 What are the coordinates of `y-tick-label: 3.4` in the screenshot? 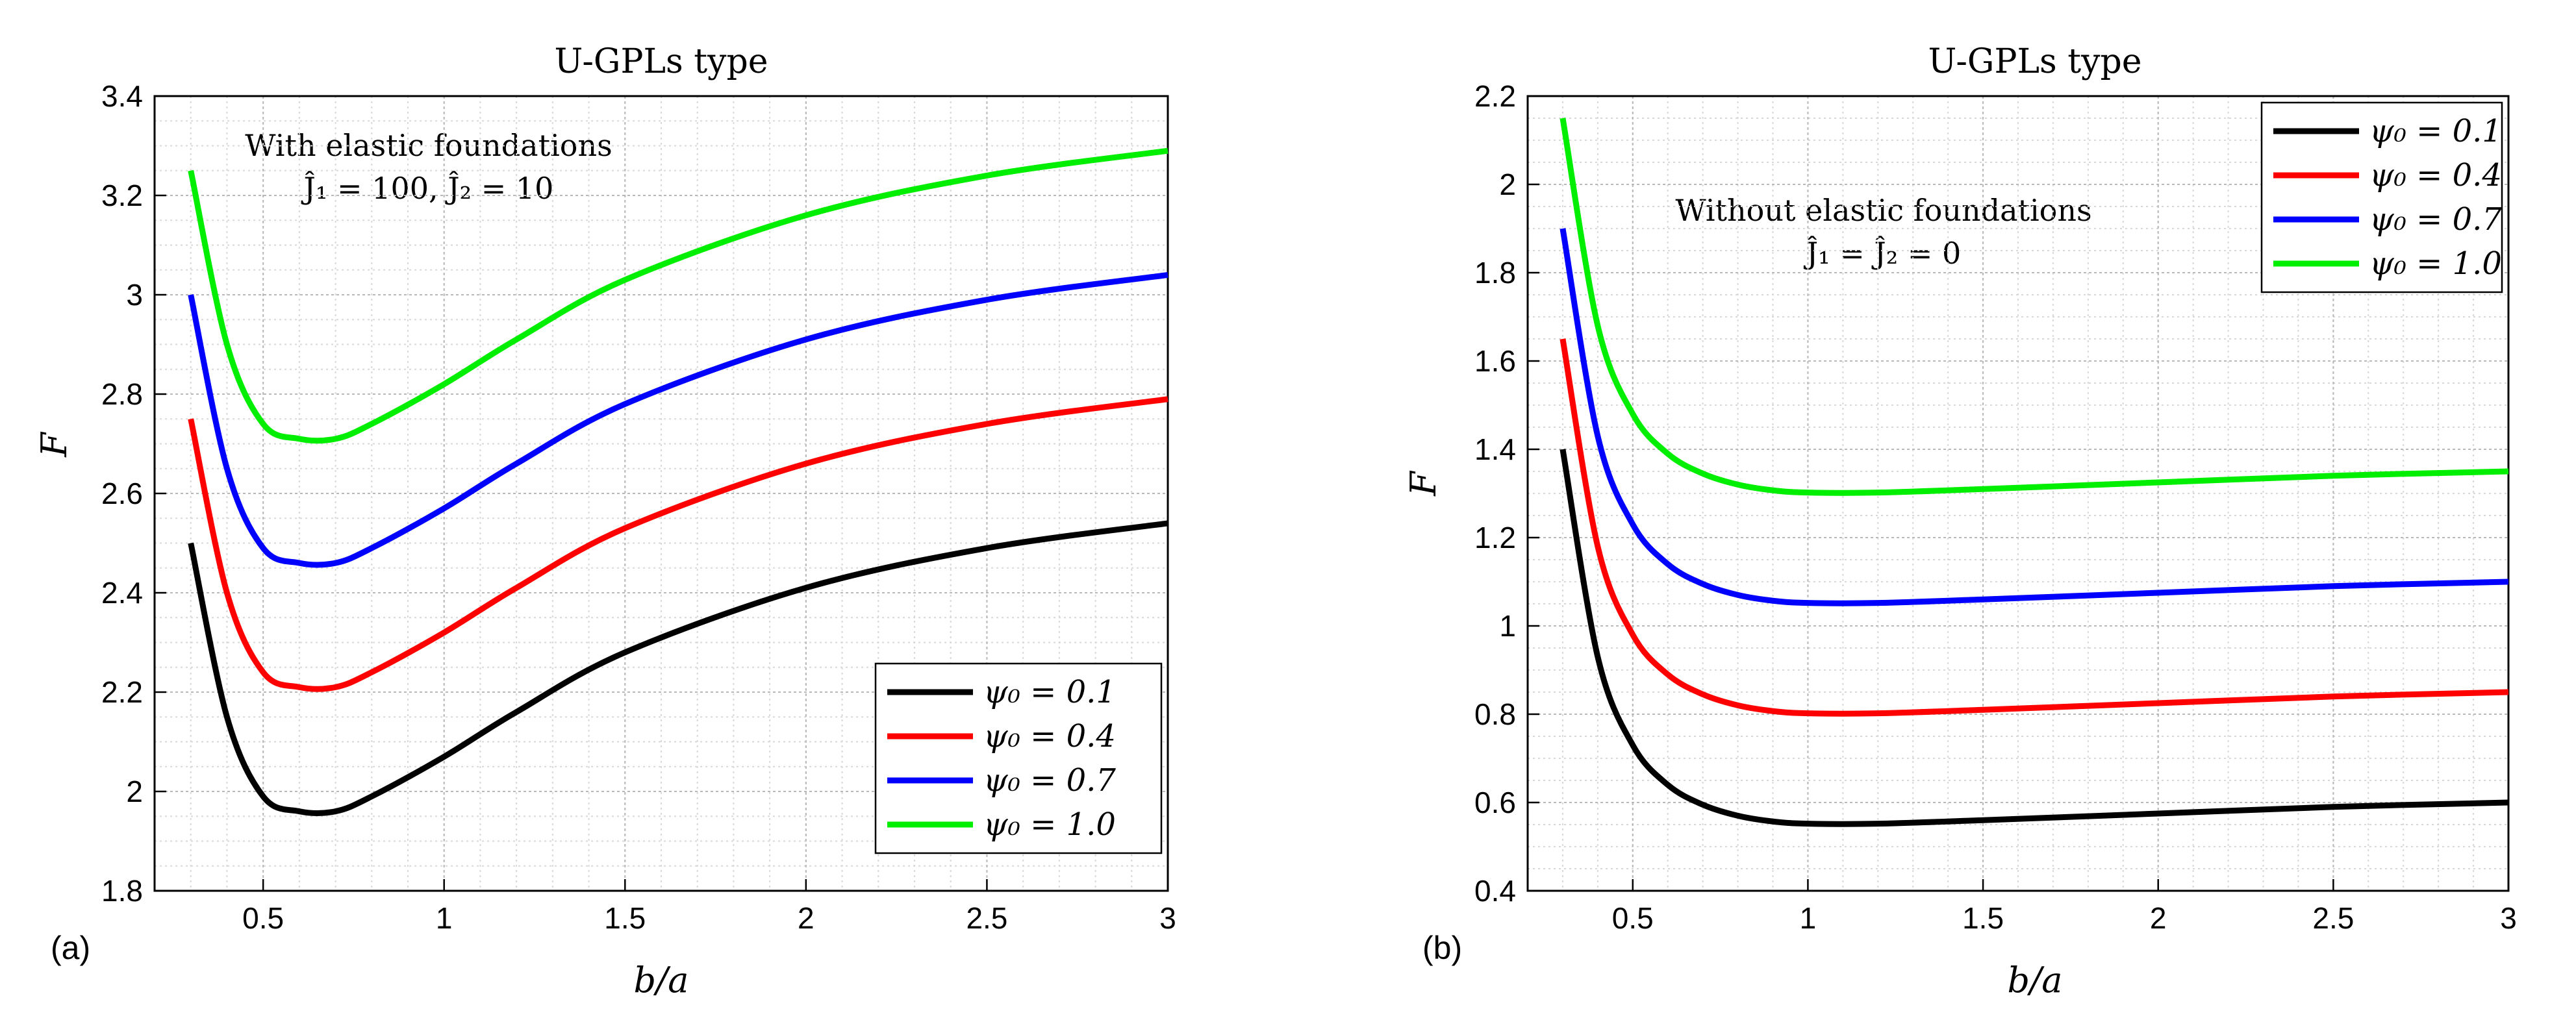 It's located at (122, 96).